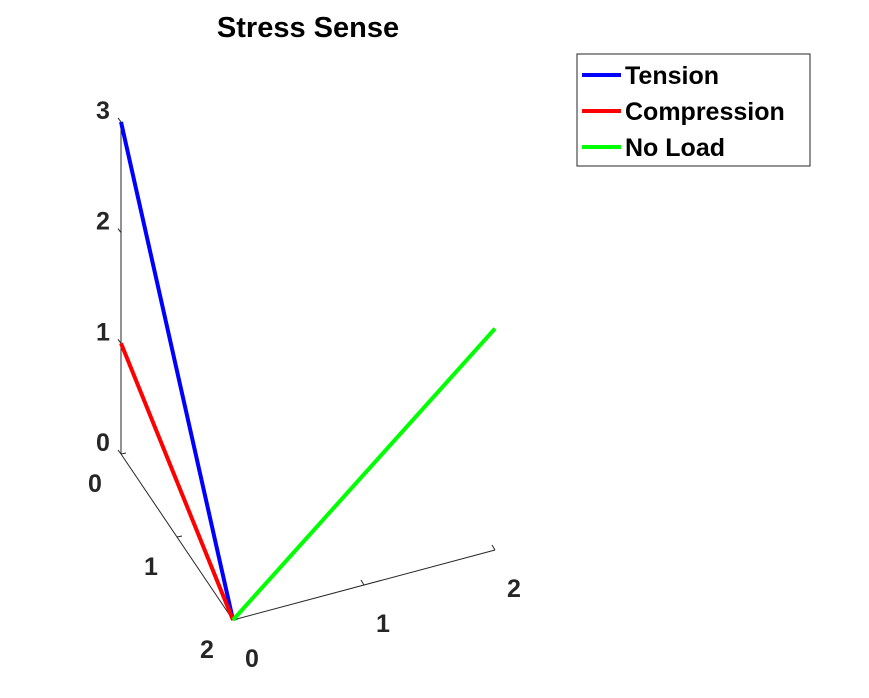 Image resolution: width=869 pixels, height=698 pixels. Describe the element at coordinates (252, 659) in the screenshot. I see `x-tick-label: 0` at that location.